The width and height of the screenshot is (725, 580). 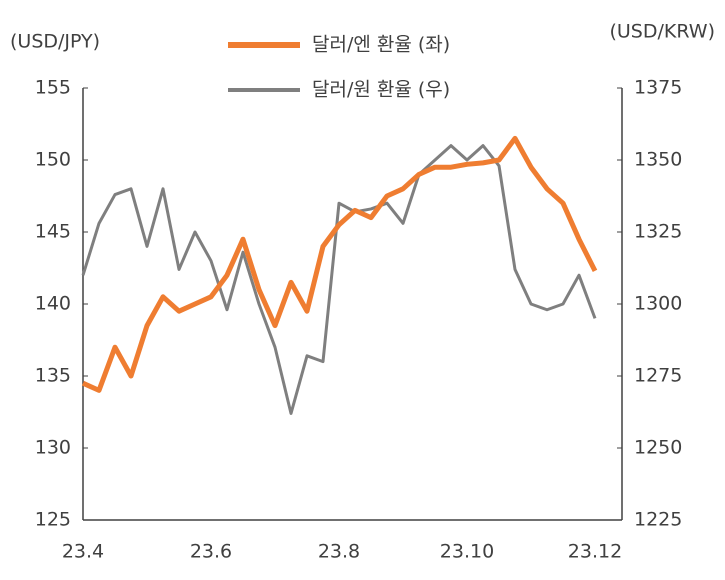 I want to click on y2-tick-label: 1300, so click(x=658, y=304).